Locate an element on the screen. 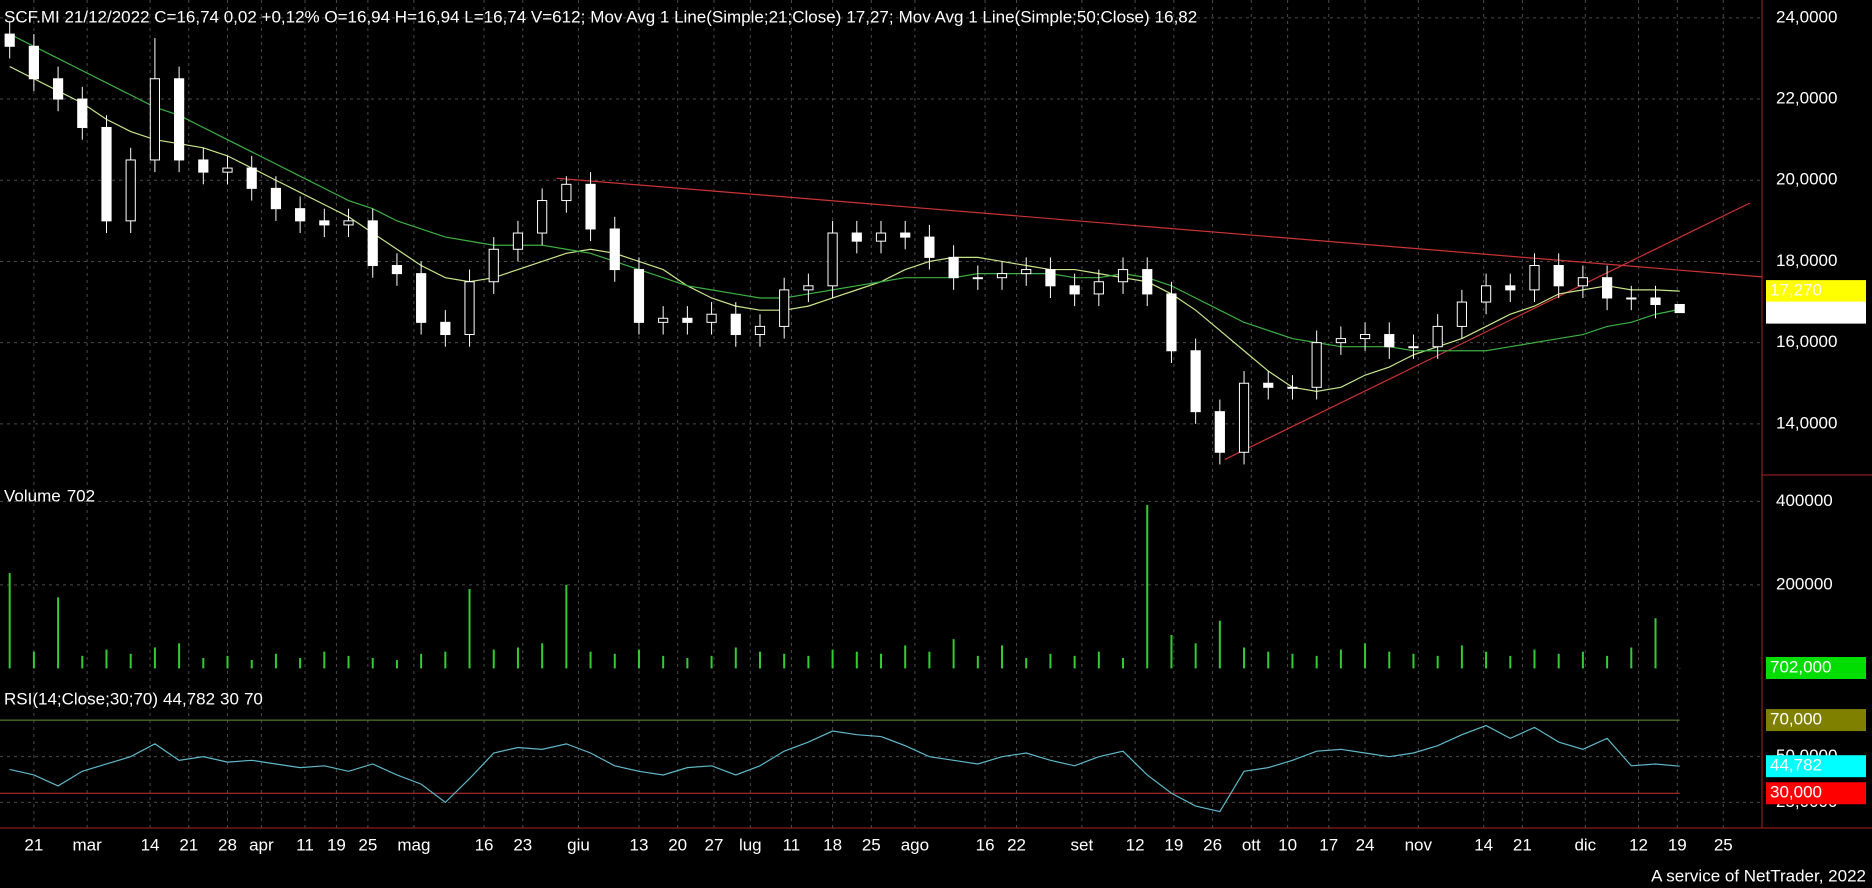  value-box-label: 702,000 is located at coordinates (1800, 666).